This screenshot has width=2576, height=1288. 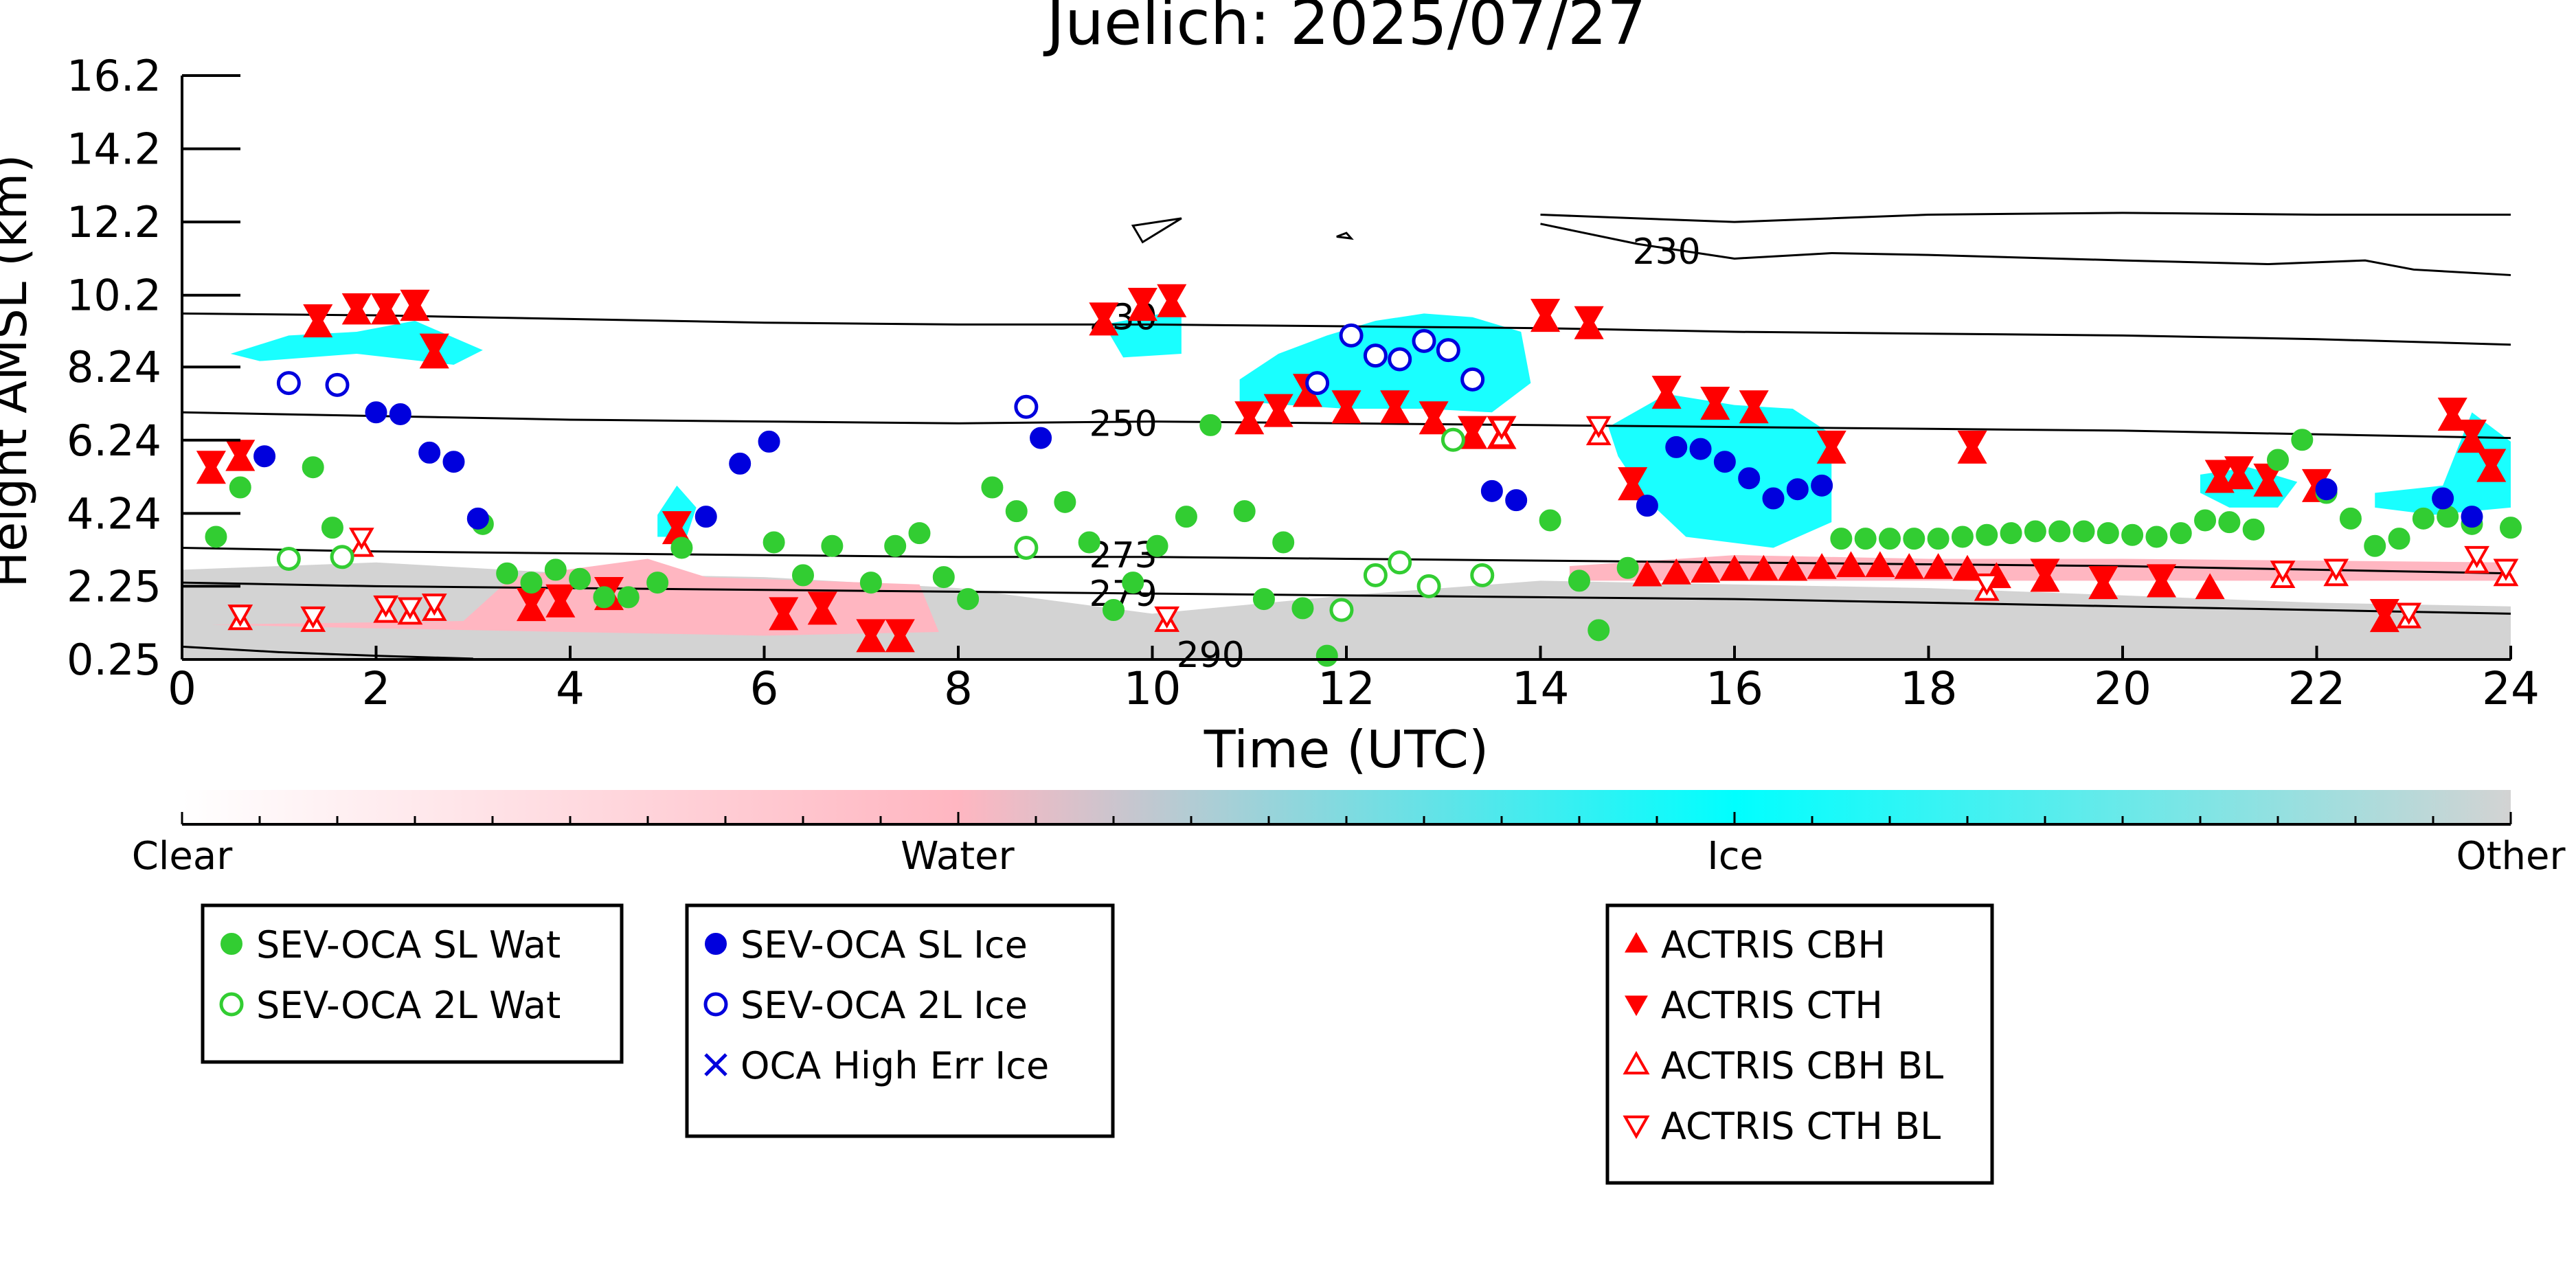 What do you see at coordinates (715, 1004) in the screenshot?
I see `legend-marker-sev-oca-2l-ice` at bounding box center [715, 1004].